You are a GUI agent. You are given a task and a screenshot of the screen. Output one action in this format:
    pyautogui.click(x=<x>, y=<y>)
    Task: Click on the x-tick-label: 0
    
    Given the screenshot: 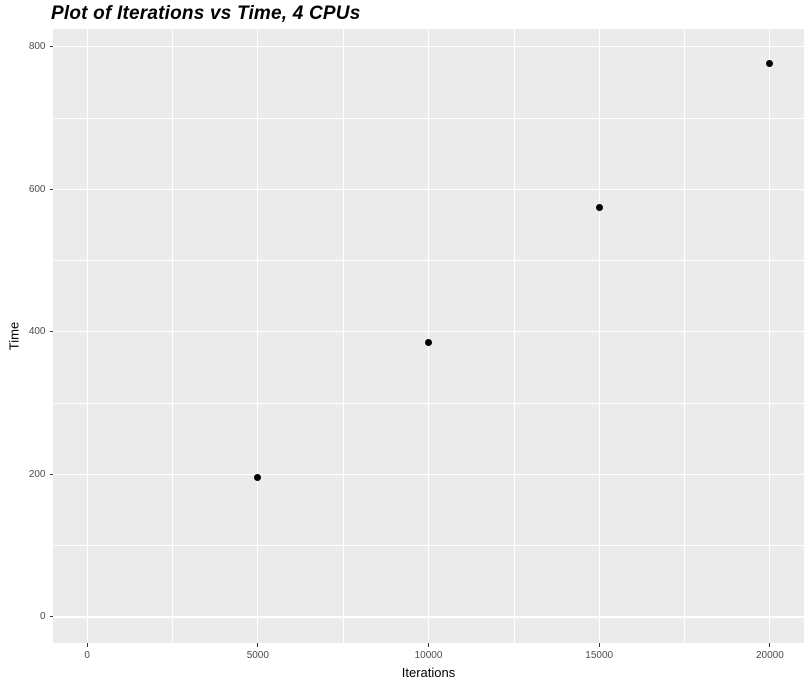 What is the action you would take?
    pyautogui.click(x=87, y=655)
    